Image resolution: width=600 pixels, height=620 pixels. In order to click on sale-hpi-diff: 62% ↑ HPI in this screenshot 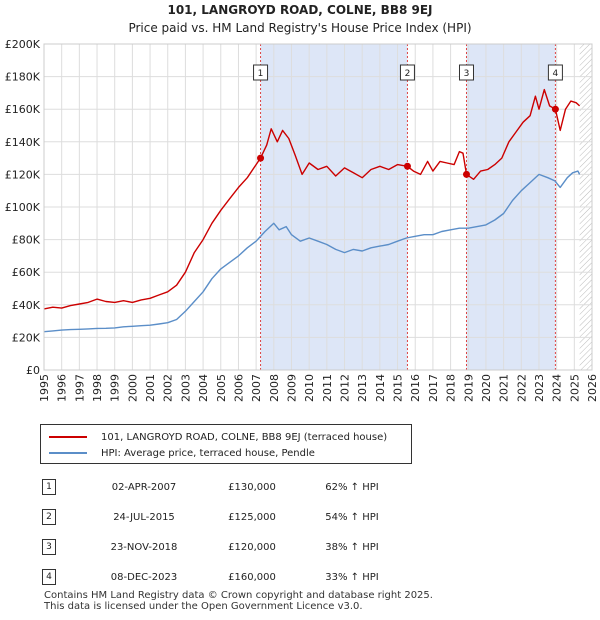, I will do `click(352, 487)`.